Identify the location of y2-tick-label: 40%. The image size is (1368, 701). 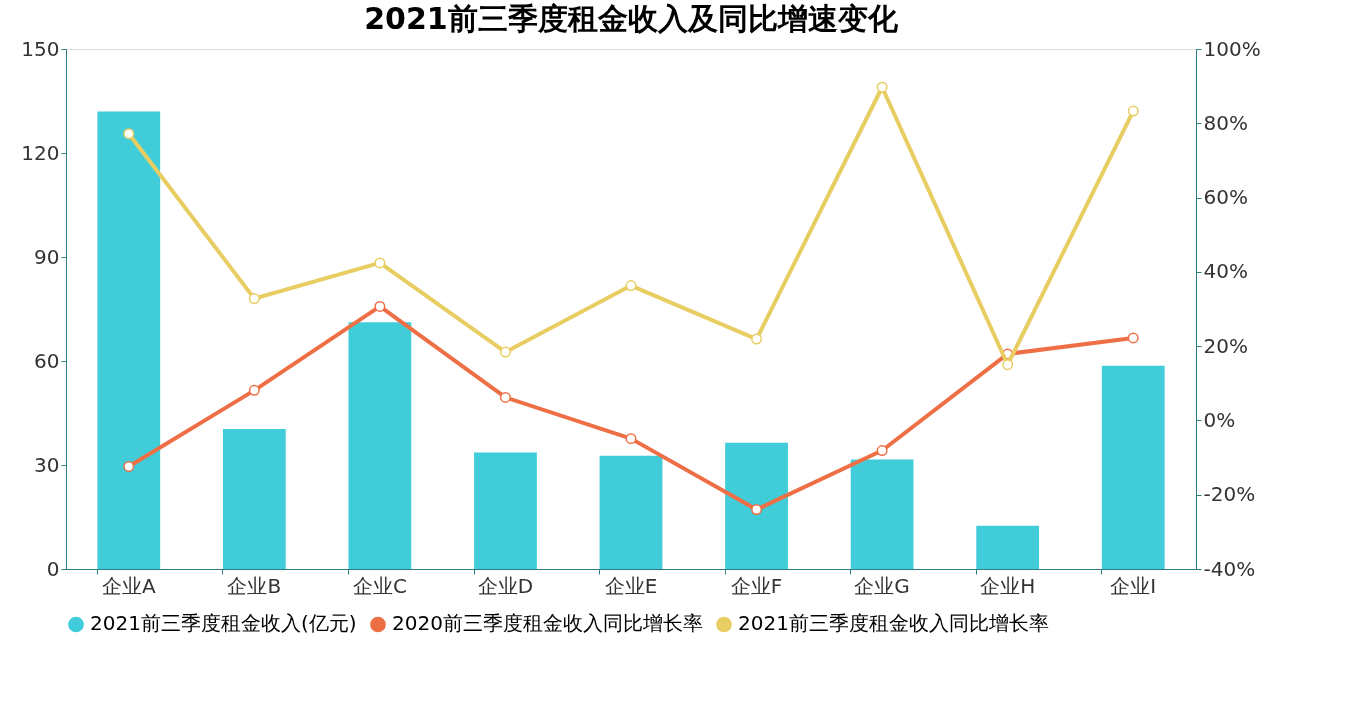
(1225, 271).